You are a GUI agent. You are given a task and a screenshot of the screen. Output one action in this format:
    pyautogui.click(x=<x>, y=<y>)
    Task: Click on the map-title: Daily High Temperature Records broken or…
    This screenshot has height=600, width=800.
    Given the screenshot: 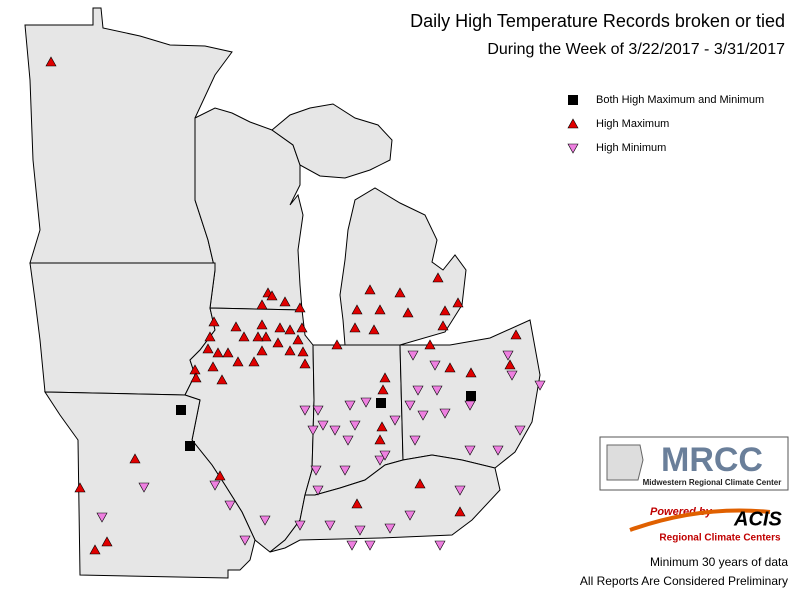 What is the action you would take?
    pyautogui.click(x=597, y=21)
    